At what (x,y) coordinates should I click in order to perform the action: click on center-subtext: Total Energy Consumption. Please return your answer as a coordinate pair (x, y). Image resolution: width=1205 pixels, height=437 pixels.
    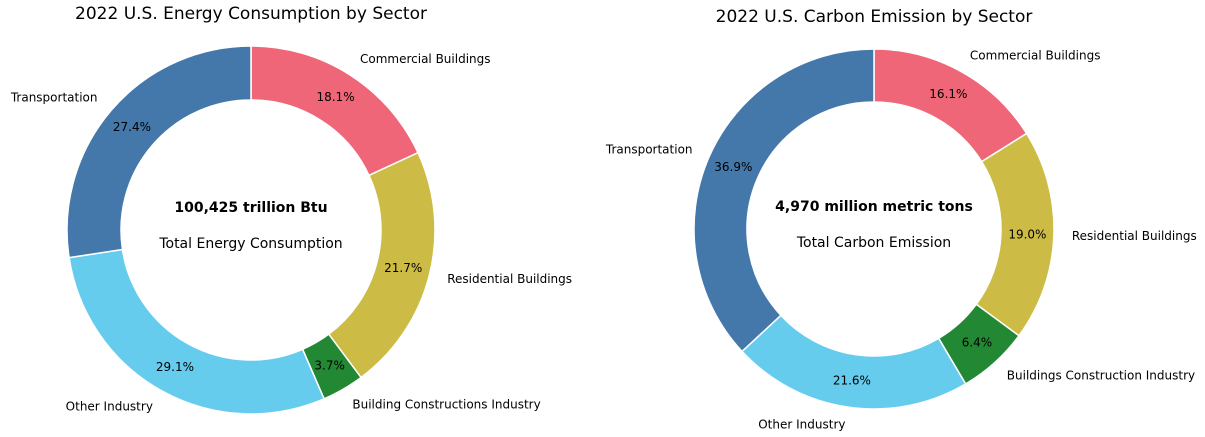
    Looking at the image, I should click on (250, 244).